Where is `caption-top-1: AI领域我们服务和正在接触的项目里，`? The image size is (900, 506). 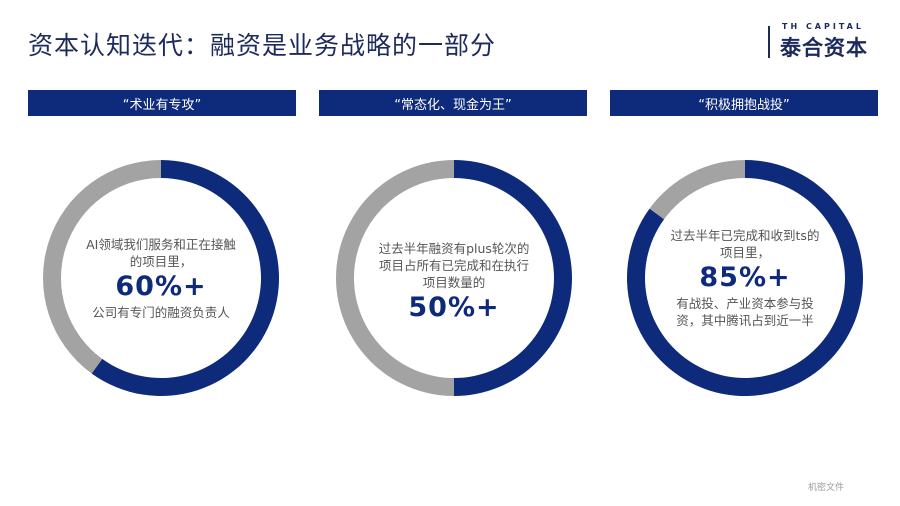 caption-top-1: AI领域我们服务和正在接触的项目里， is located at coordinates (161, 252).